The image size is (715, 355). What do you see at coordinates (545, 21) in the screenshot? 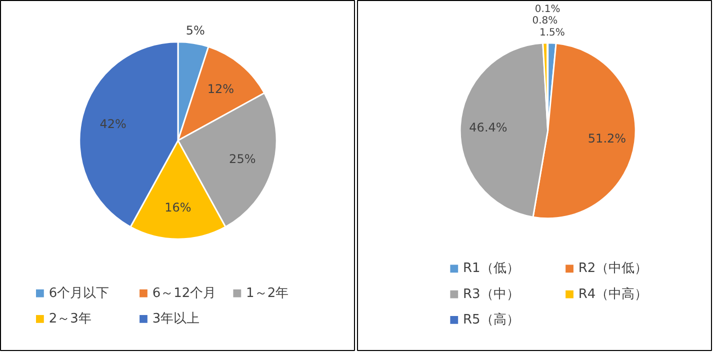
I see `data-label: 0.8%` at bounding box center [545, 21].